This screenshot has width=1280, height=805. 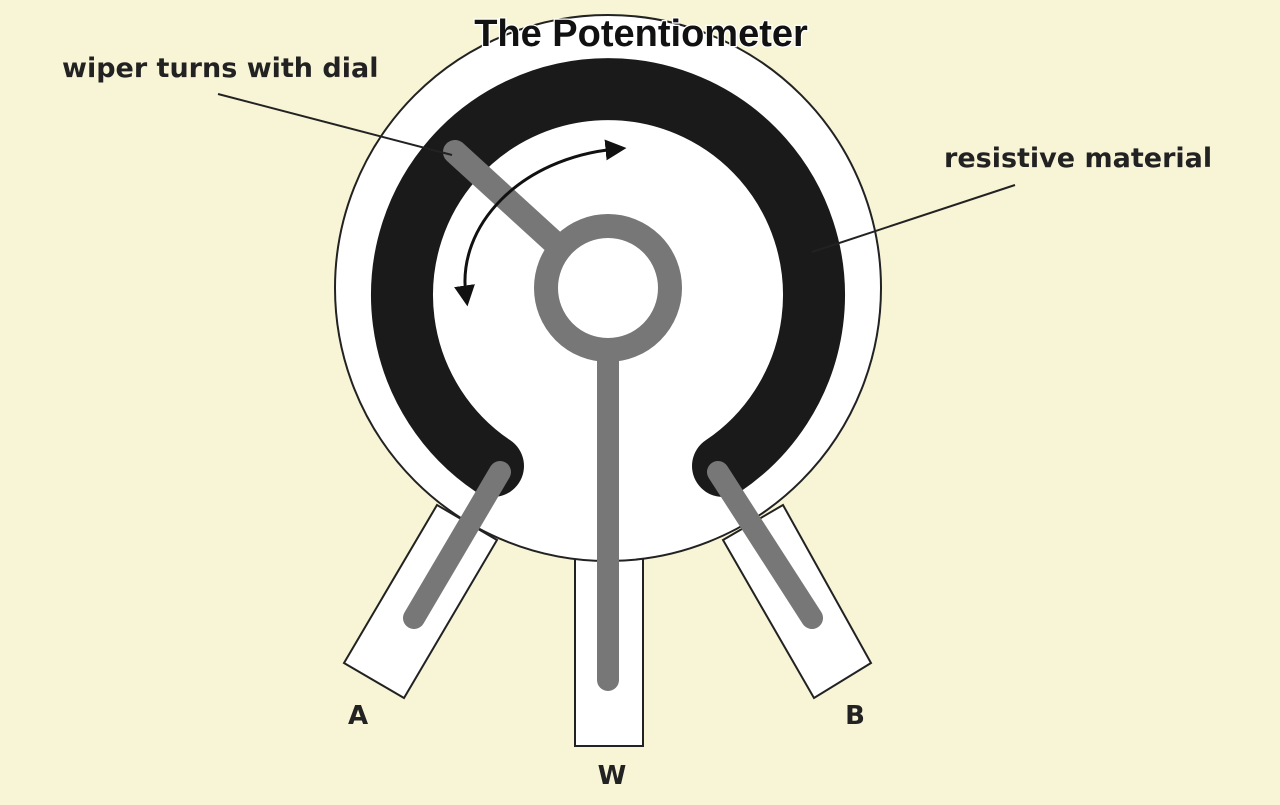 I want to click on rotation-arrow-icon, so click(x=540, y=223).